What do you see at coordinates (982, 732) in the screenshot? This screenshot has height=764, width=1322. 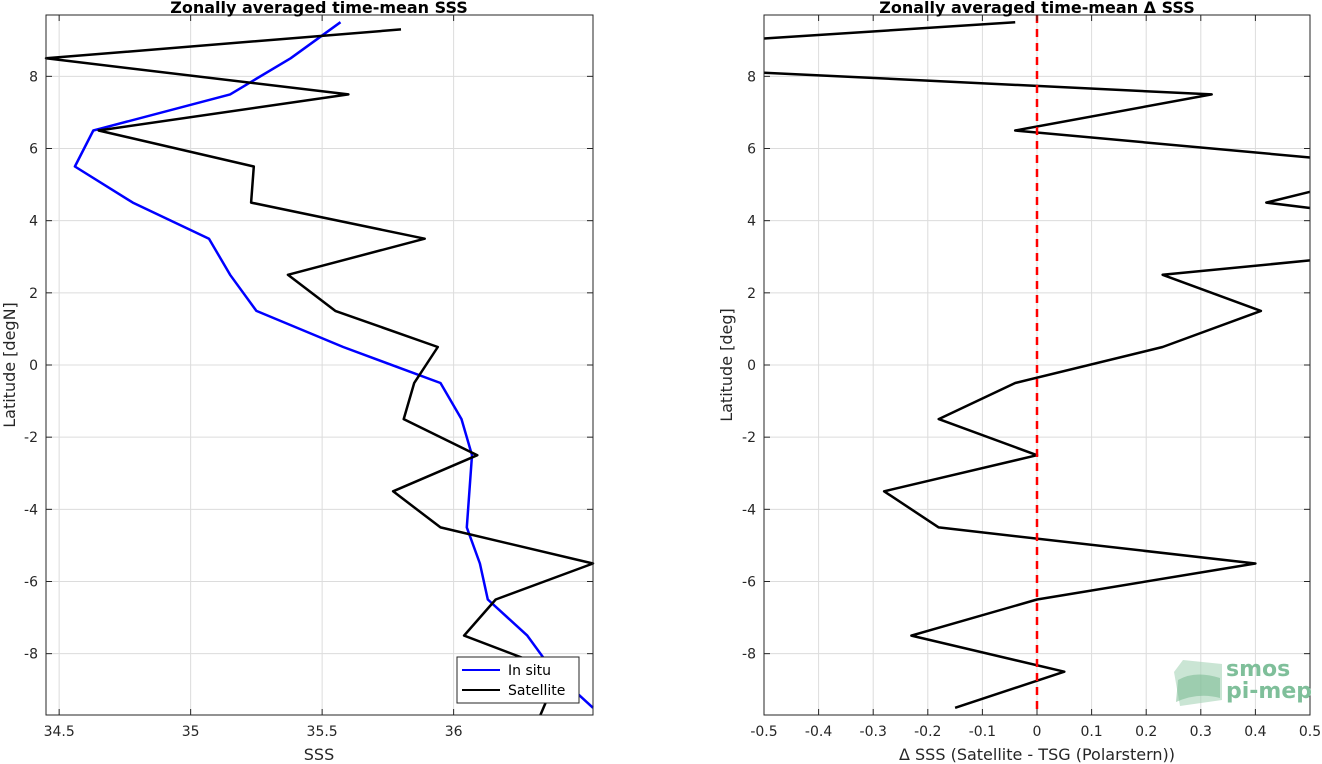 I see `right-xtick-label: -0.1` at bounding box center [982, 732].